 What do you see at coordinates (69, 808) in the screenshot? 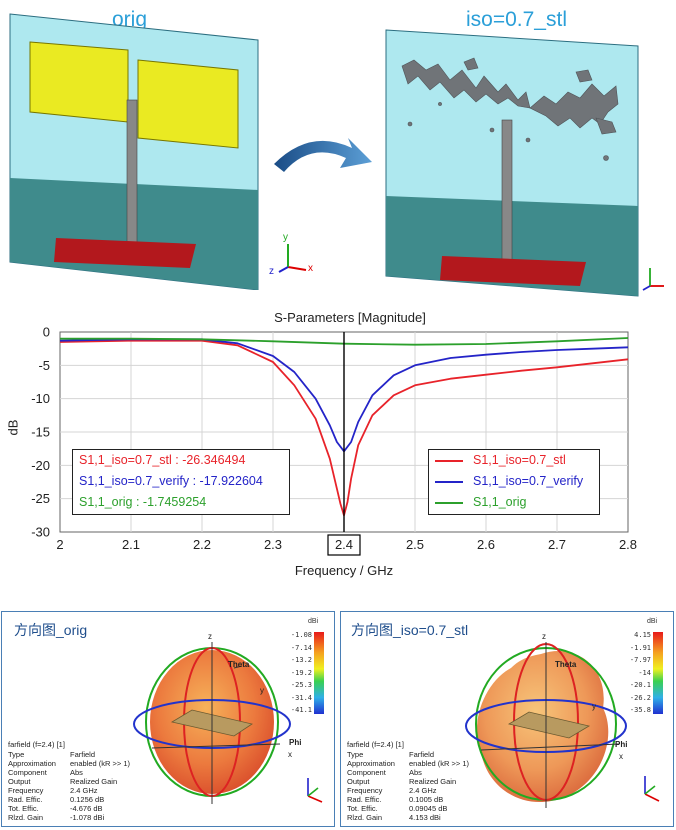
I see `info-row: Tot. Effic. -4.676 dB` at bounding box center [69, 808].